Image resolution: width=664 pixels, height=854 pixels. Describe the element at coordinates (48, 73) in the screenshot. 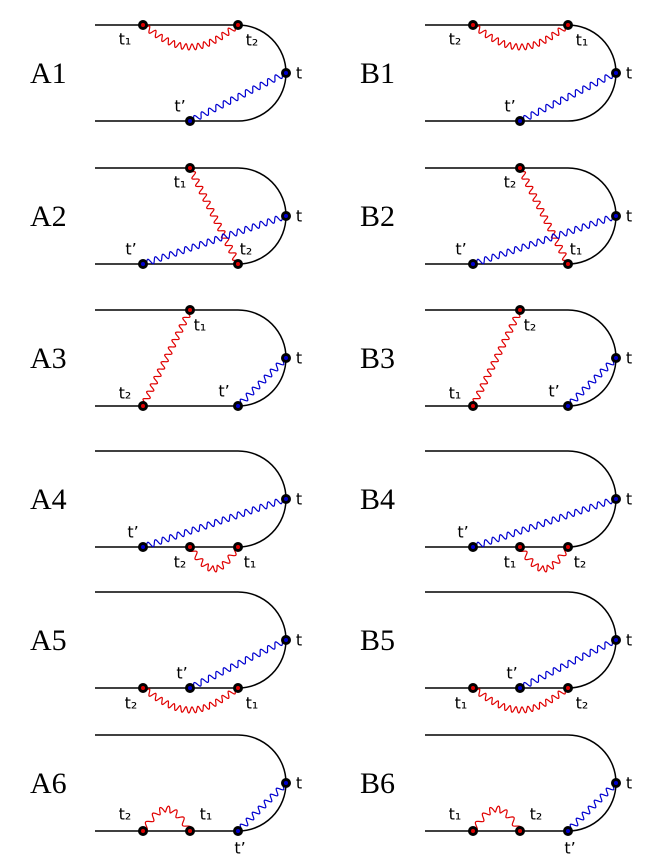

I see `panel-label: A1` at that location.